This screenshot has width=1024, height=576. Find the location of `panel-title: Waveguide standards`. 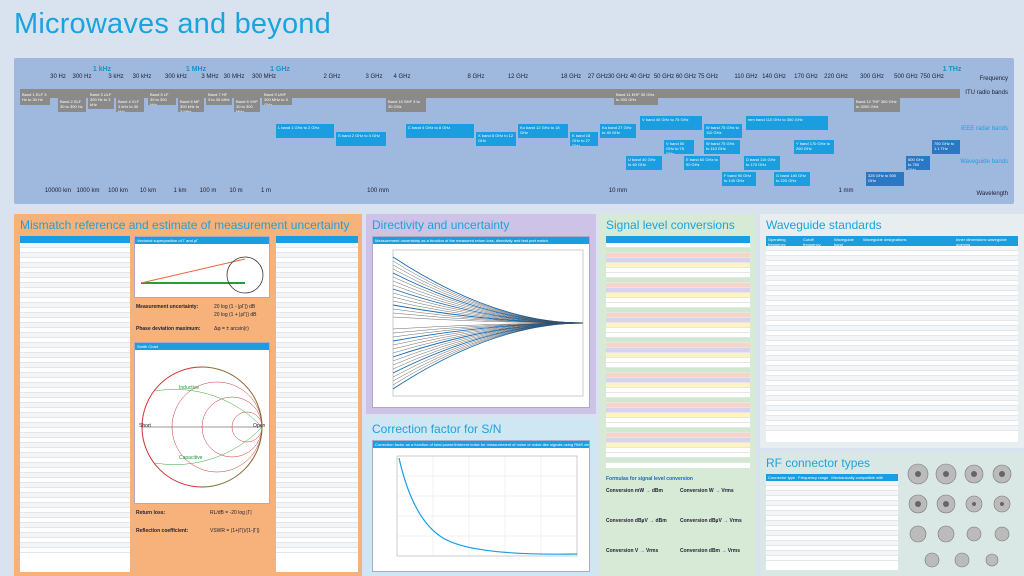

panel-title: Waveguide standards is located at coordinates (824, 225).